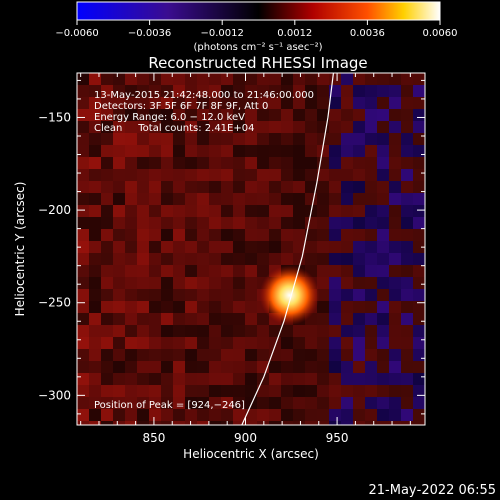  What do you see at coordinates (54, 117) in the screenshot?
I see `y-tick-label: −150` at bounding box center [54, 117].